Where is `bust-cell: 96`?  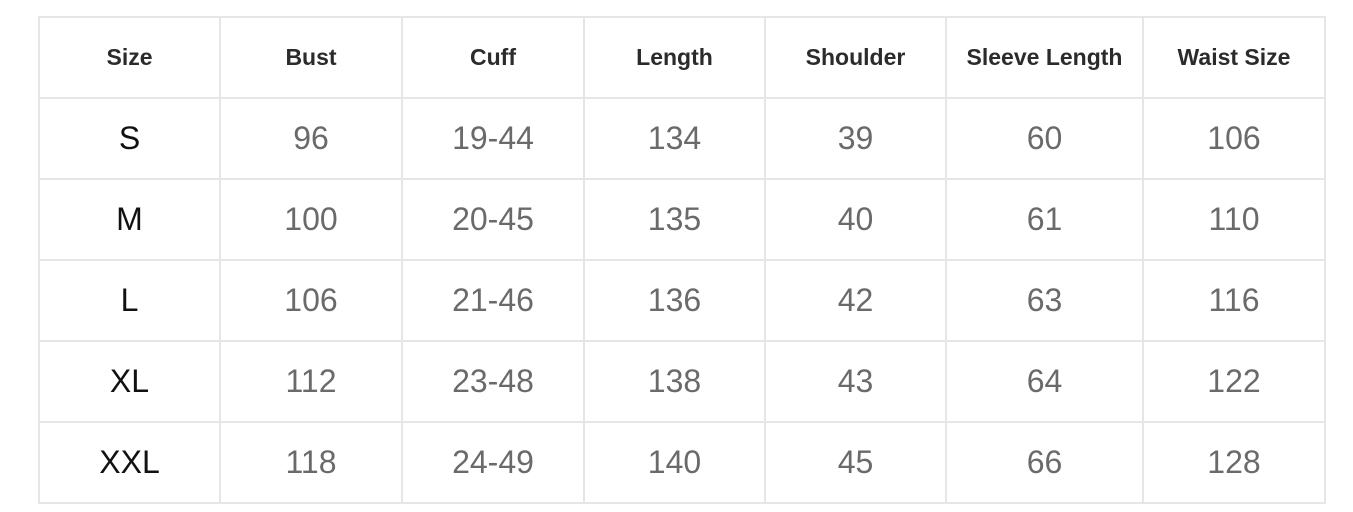
bust-cell: 96 is located at coordinates (311, 138).